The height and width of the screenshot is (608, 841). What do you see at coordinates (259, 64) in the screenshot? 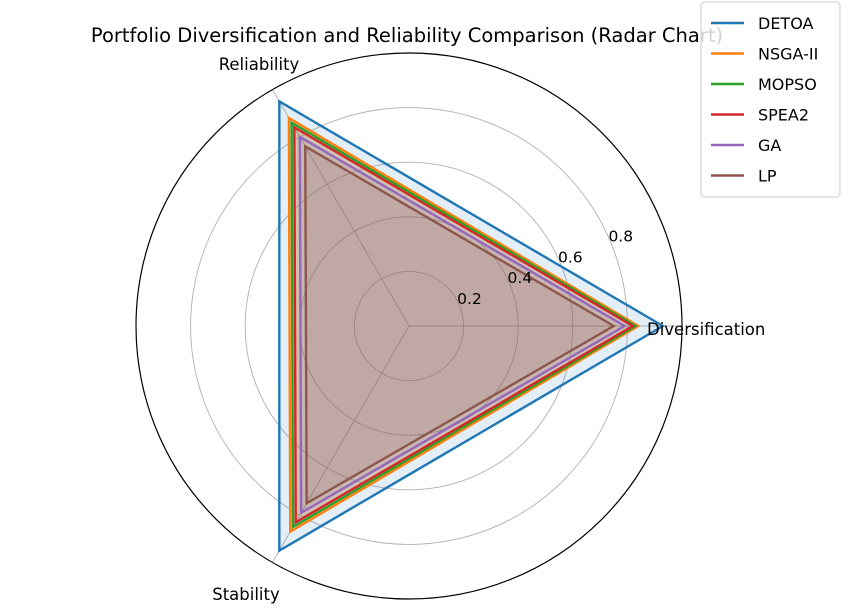
I see `axis-label-reliability: Reliability` at bounding box center [259, 64].